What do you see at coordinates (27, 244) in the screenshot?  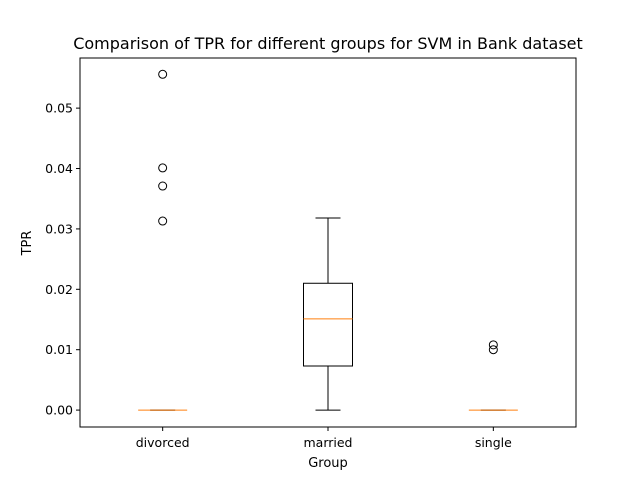 I see `y-axis-label: TPR` at bounding box center [27, 244].